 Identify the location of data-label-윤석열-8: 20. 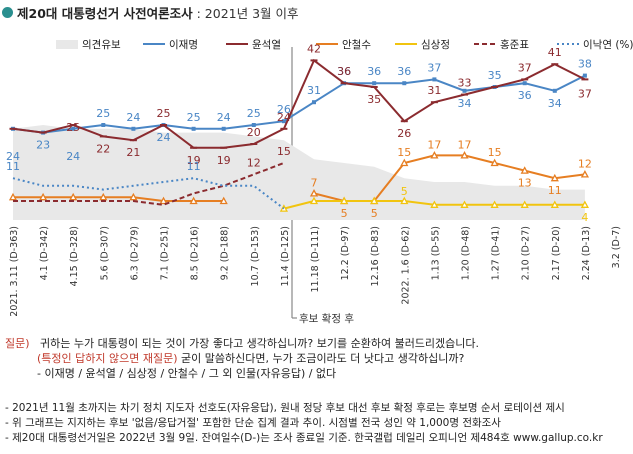
(254, 132).